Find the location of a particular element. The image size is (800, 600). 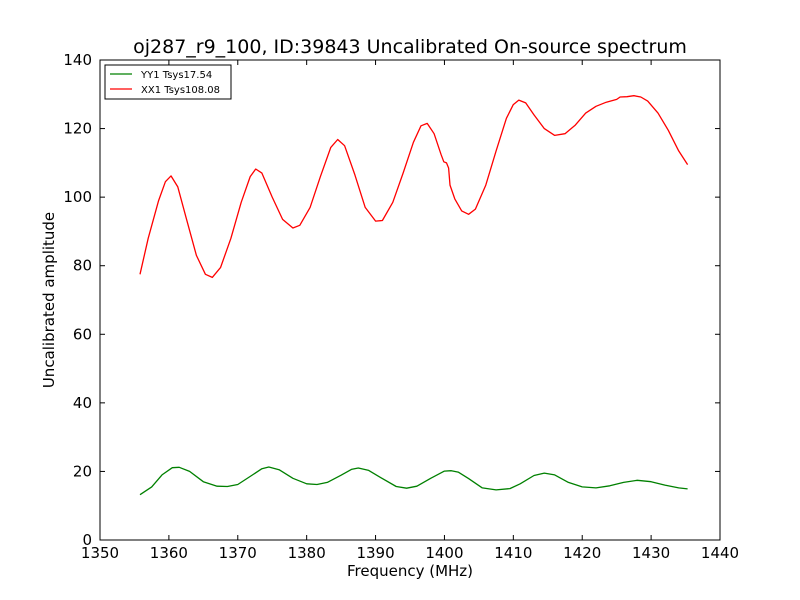

x-tick-label: 1390 is located at coordinates (375, 553).